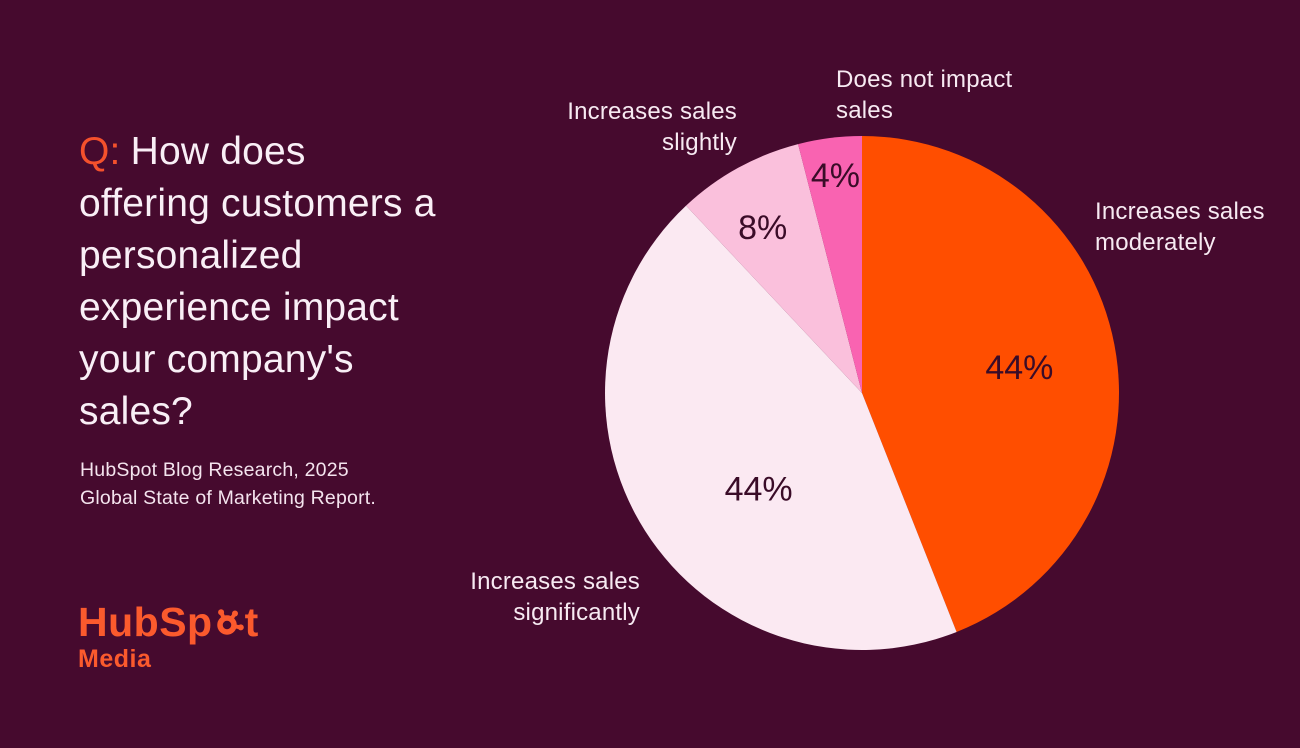 The width and height of the screenshot is (1300, 748). I want to click on question-line-text: How does, so click(218, 151).